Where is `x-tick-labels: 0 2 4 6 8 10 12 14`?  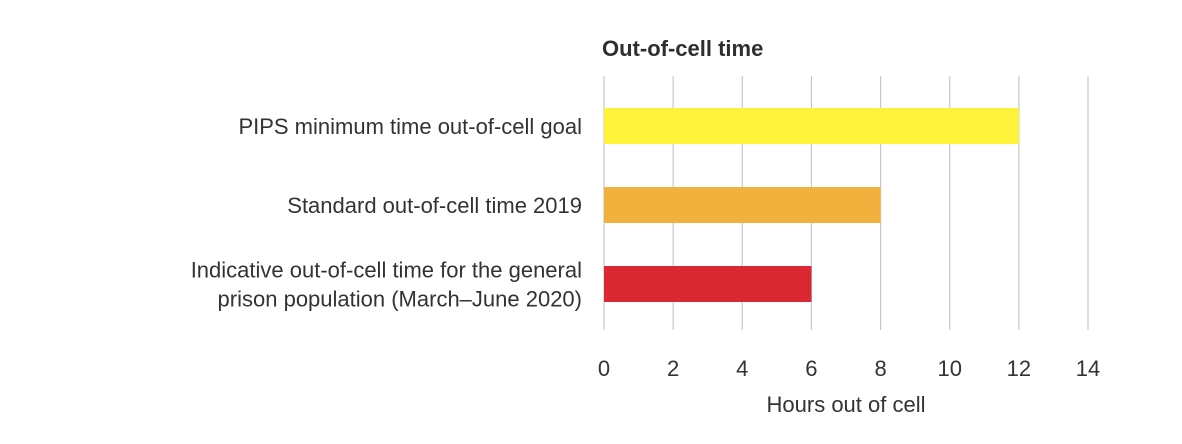 x-tick-labels: 0 2 4 6 8 10 12 14 is located at coordinates (849, 368).